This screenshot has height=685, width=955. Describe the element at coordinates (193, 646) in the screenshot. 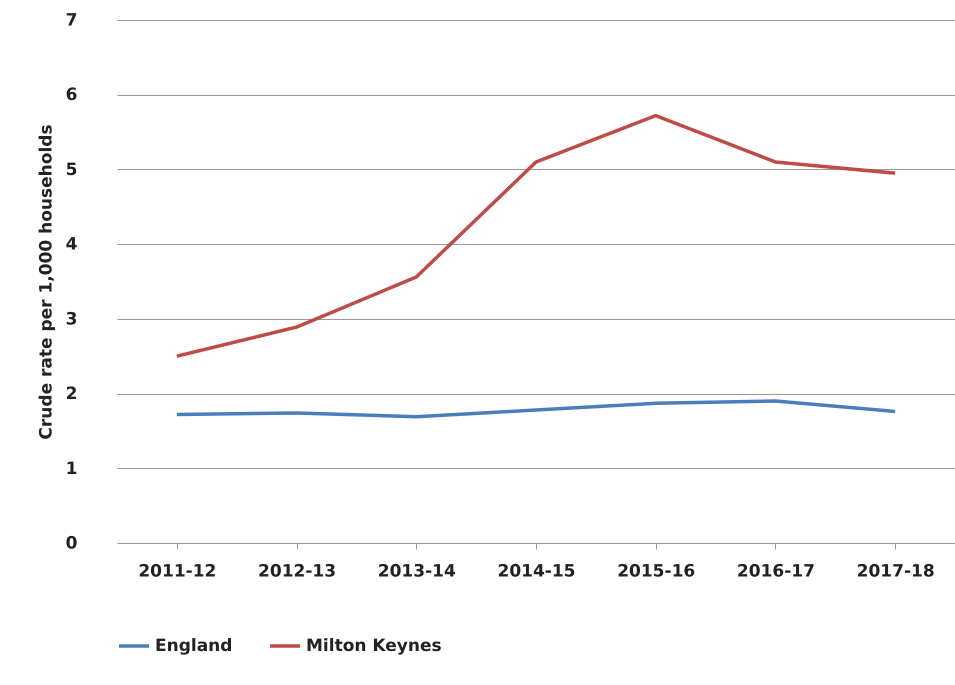

I see `legend-label: England` at that location.